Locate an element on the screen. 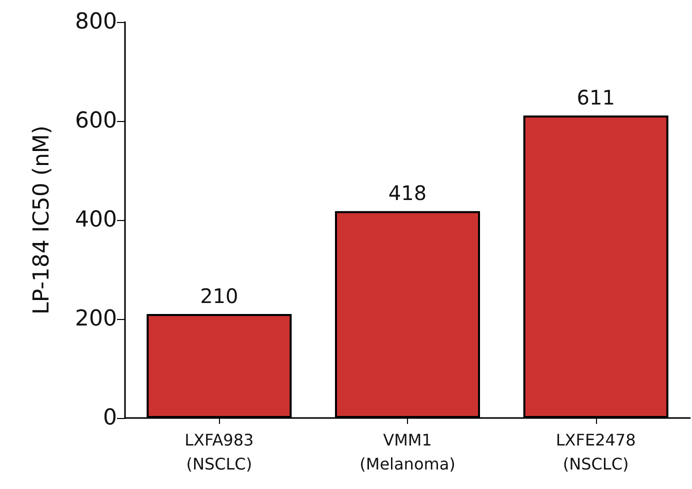 The height and width of the screenshot is (489, 692). y-tick-label: 600 is located at coordinates (96, 121).